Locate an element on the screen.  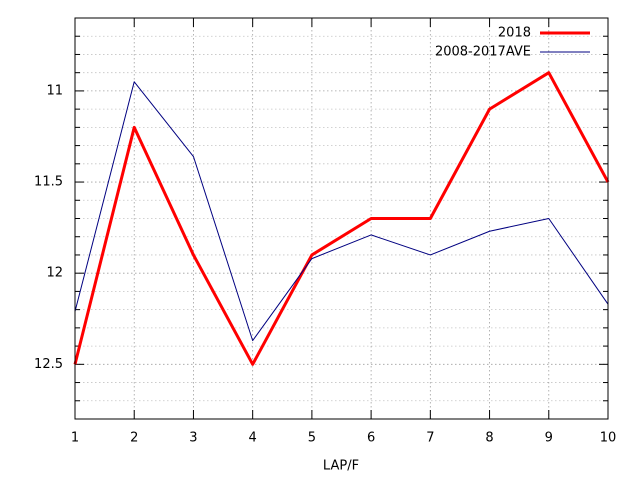
x-tick-label: 7 is located at coordinates (430, 438).